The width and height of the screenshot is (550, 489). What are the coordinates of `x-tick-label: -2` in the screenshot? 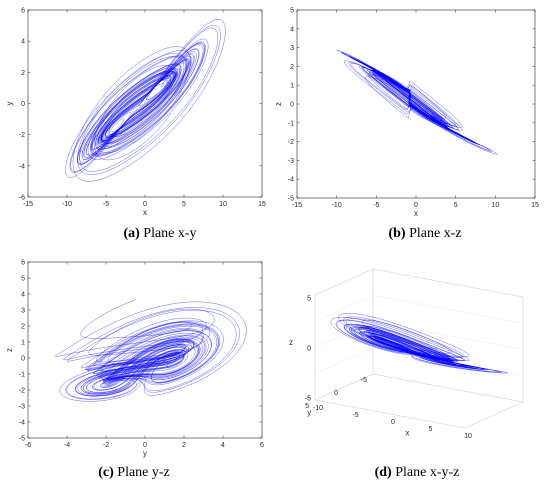 It's located at (106, 445).